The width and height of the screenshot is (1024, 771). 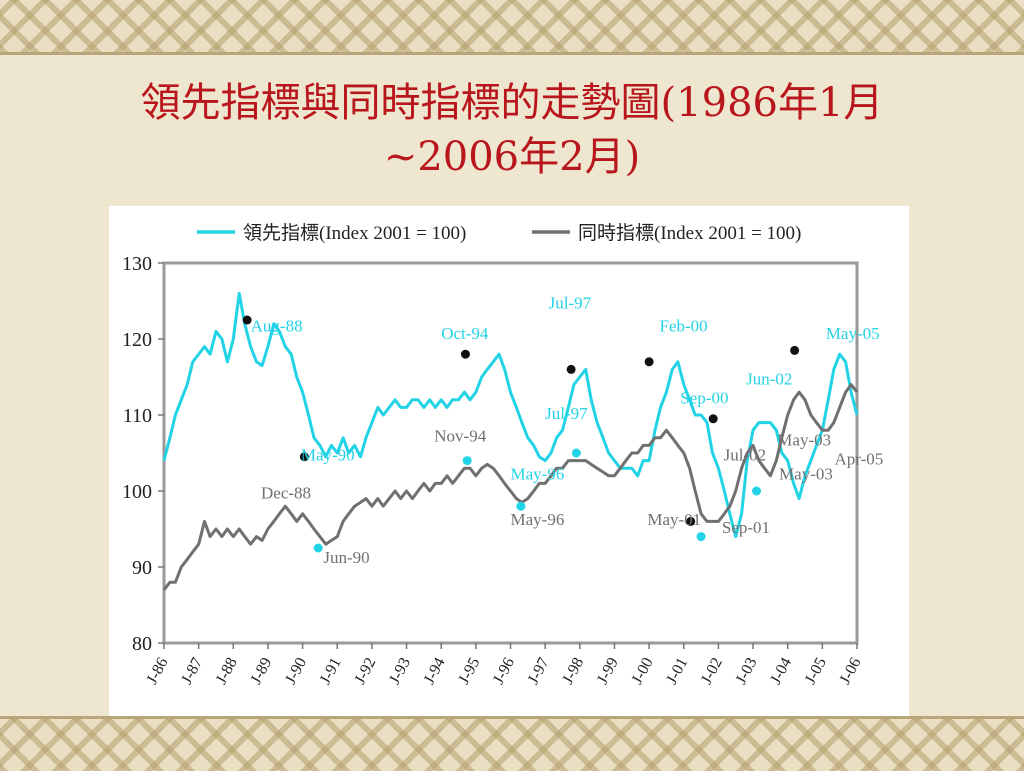 What do you see at coordinates (851, 671) in the screenshot?
I see `x-tick-label: J-06` at bounding box center [851, 671].